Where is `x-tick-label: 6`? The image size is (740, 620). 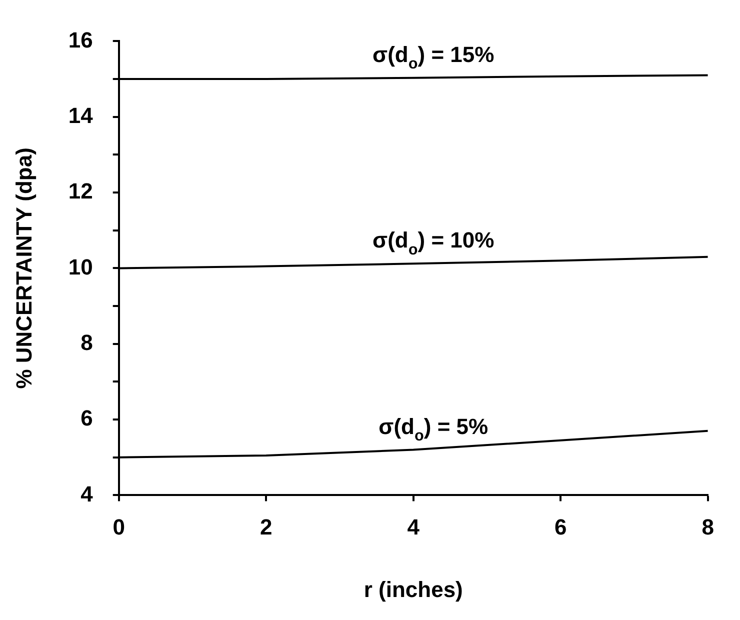 x-tick-label: 6 is located at coordinates (560, 527).